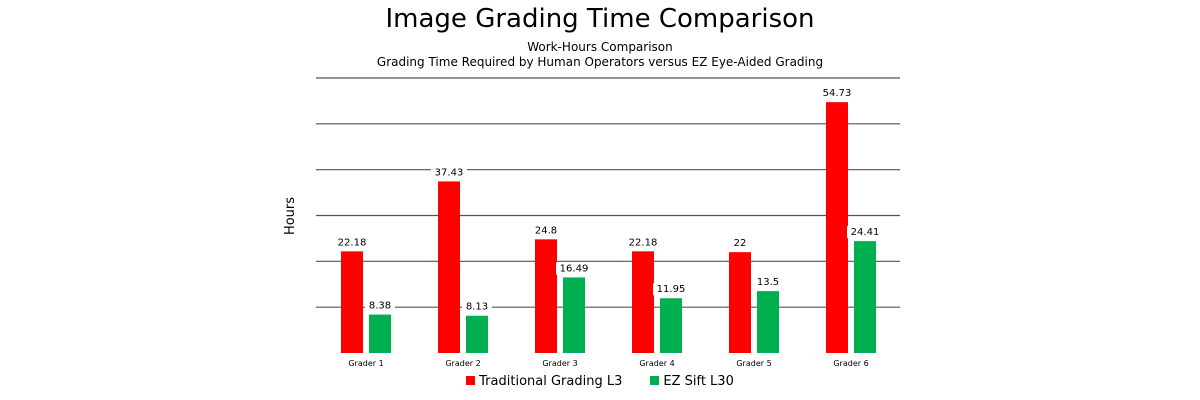  Describe the element at coordinates (698, 381) in the screenshot. I see `legend-label: EZ Sift L30` at that location.